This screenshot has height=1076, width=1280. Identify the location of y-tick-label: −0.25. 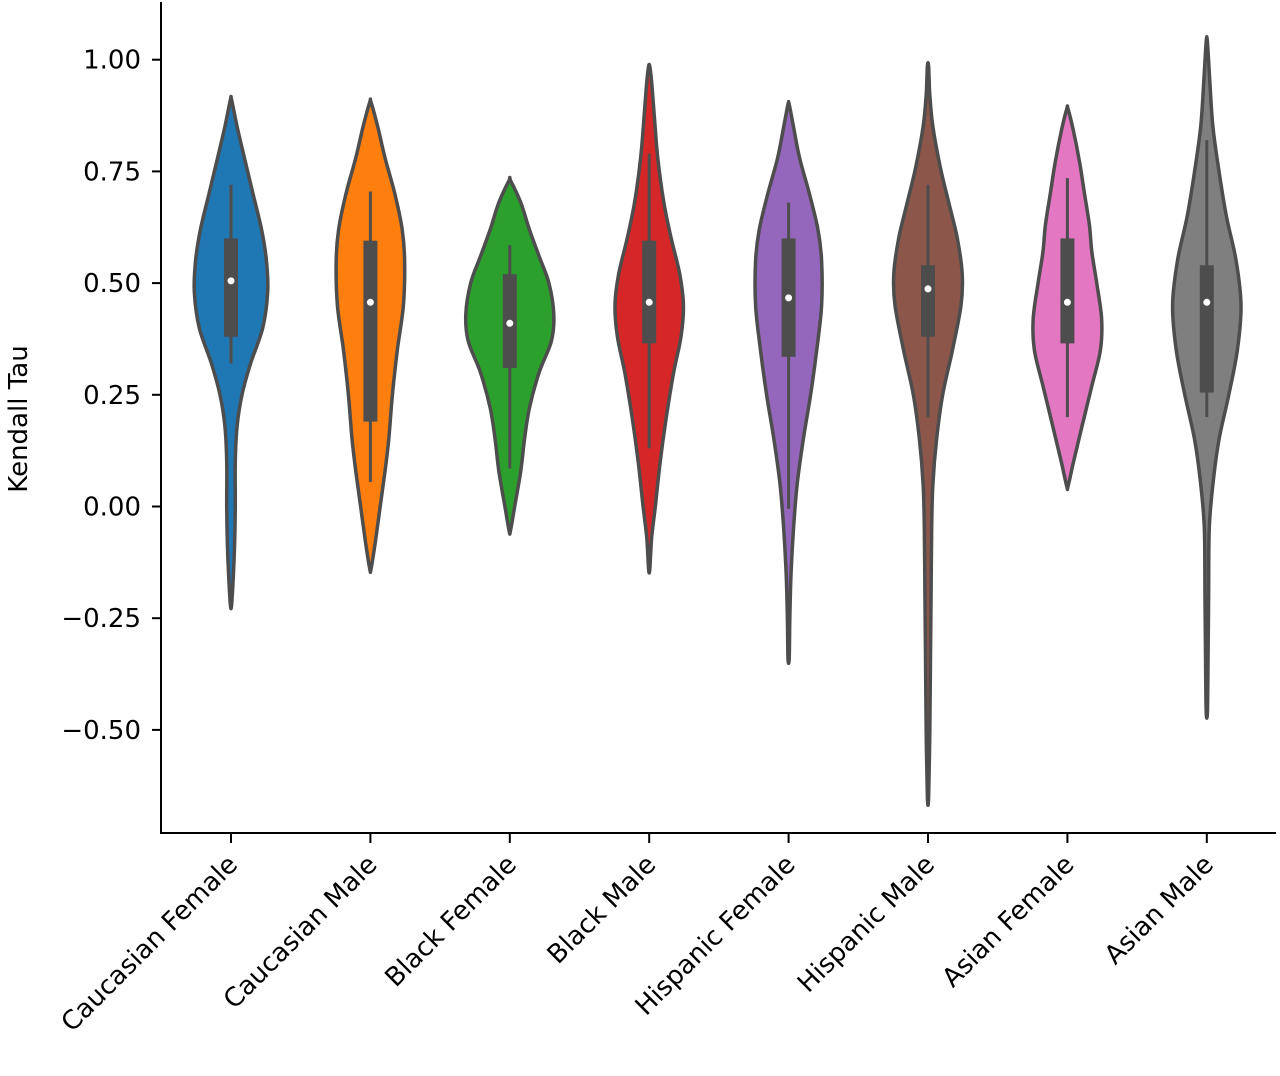
(101, 619).